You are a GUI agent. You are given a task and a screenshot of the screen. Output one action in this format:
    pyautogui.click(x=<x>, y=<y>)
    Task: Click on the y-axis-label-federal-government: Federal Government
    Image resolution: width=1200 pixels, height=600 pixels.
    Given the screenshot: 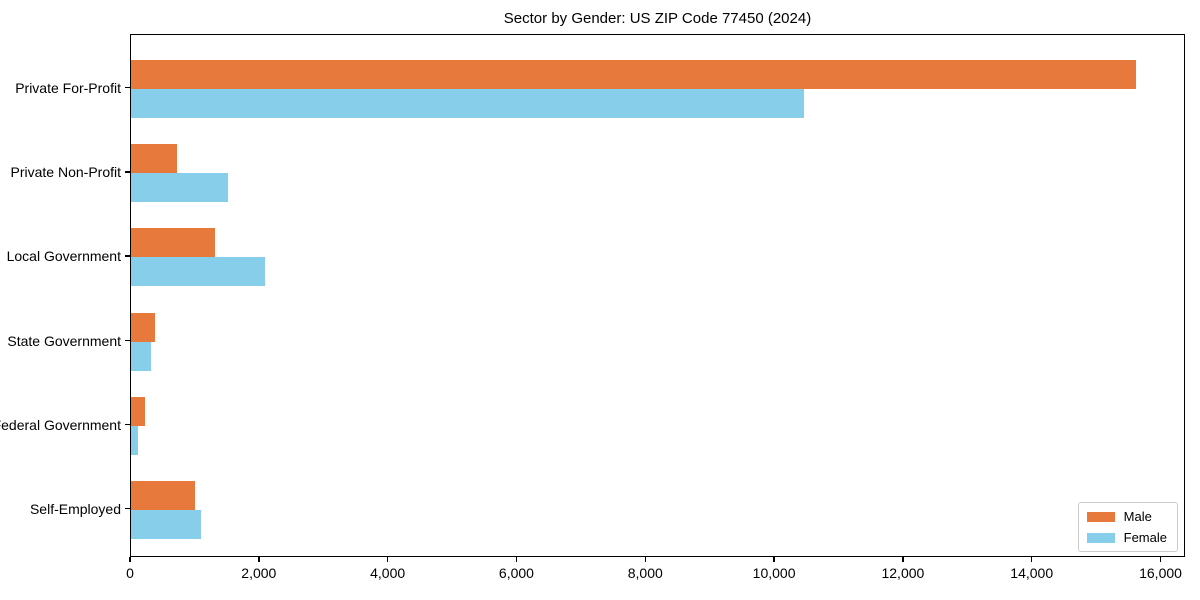 What is the action you would take?
    pyautogui.click(x=60, y=424)
    